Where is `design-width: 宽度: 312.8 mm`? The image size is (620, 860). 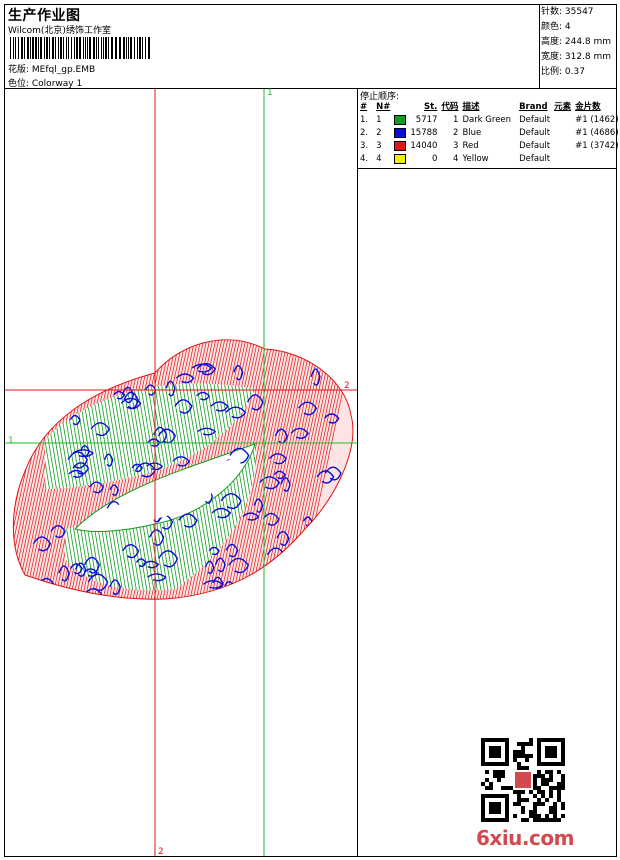 design-width: 宽度: 312.8 mm is located at coordinates (576, 57).